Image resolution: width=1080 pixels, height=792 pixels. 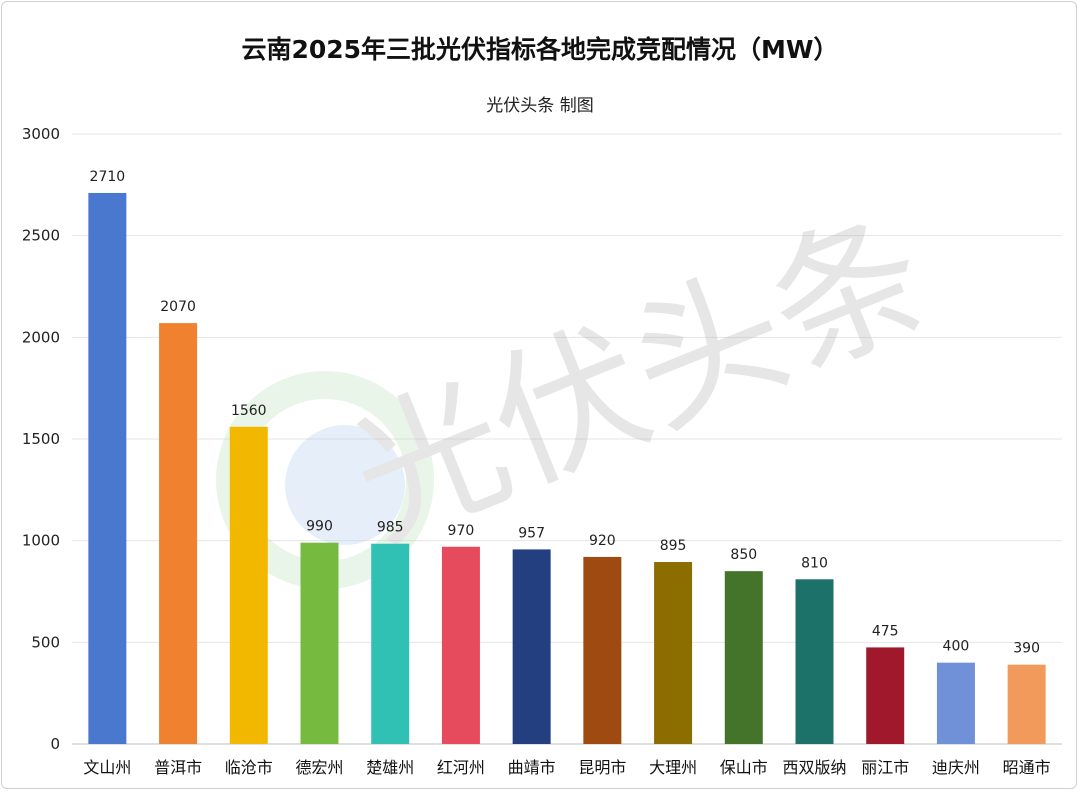 What do you see at coordinates (319, 767) in the screenshot?
I see `x-tick-label: 德宏州` at bounding box center [319, 767].